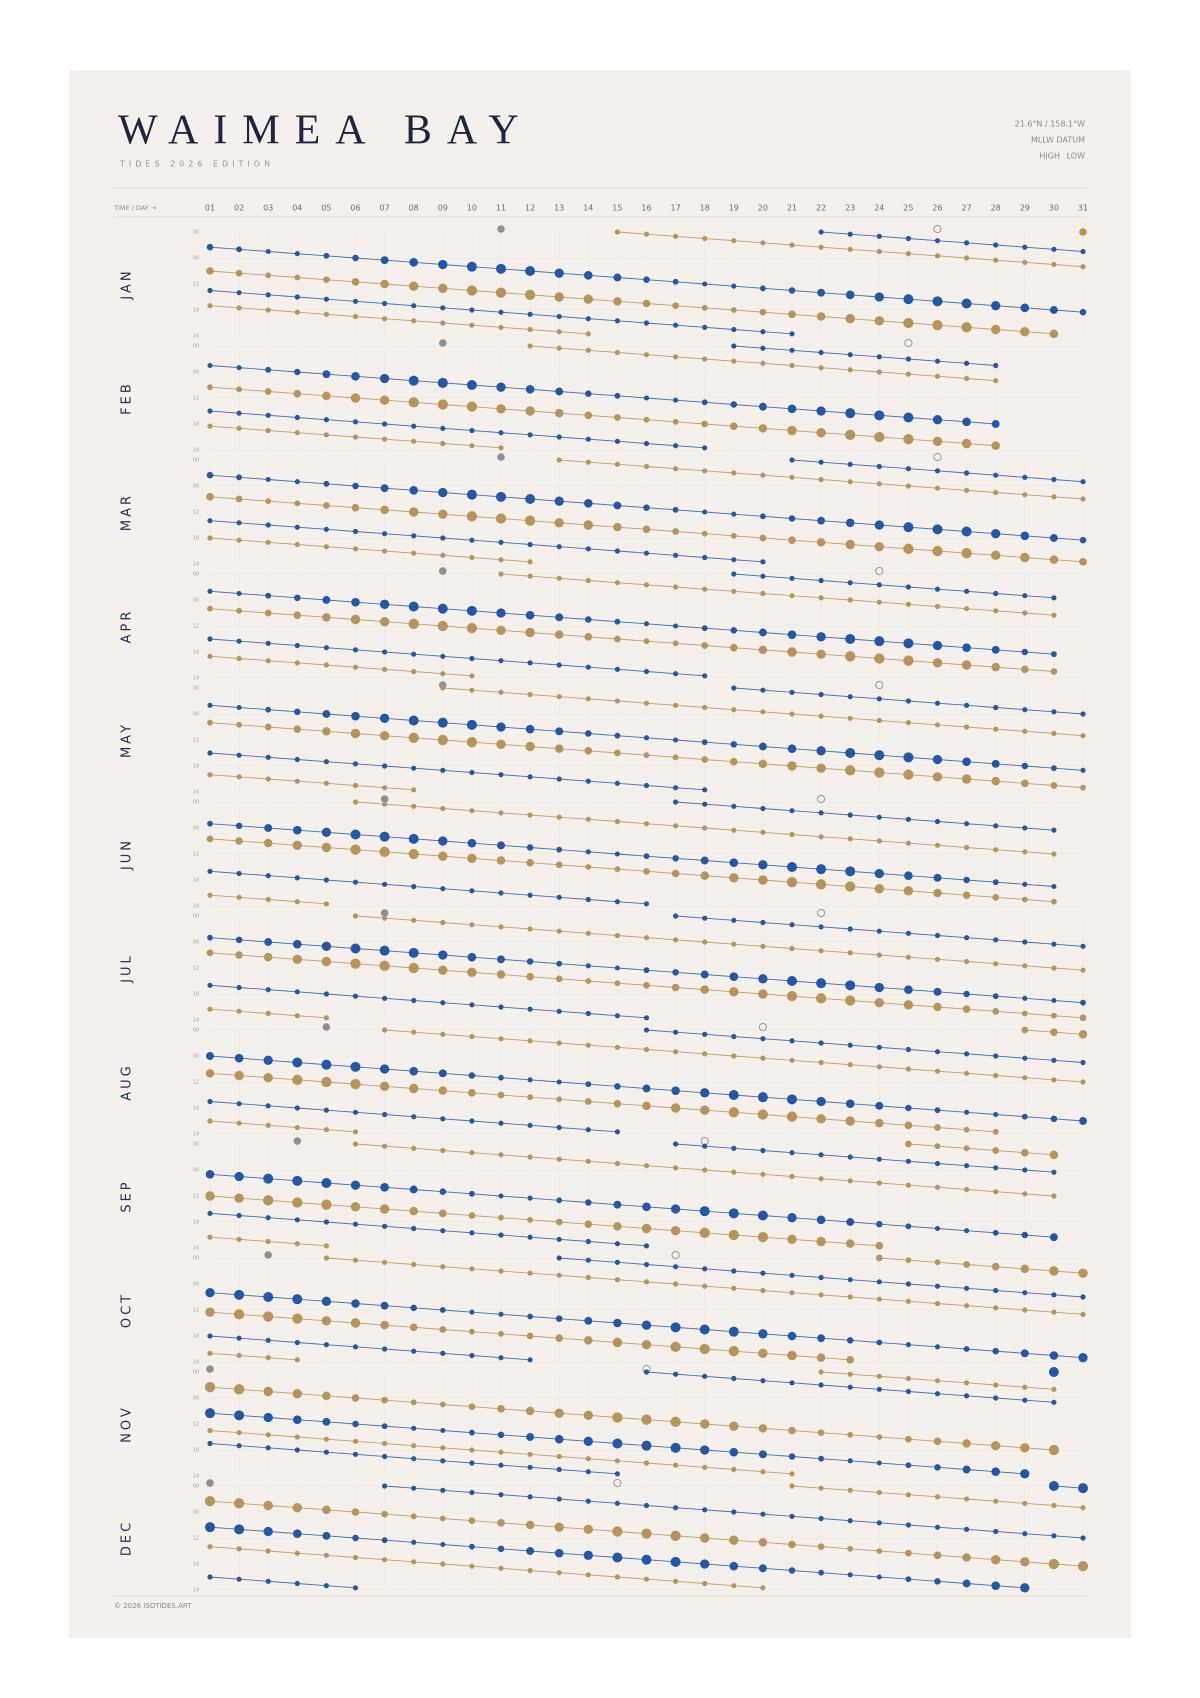  Describe the element at coordinates (559, 208) in the screenshot. I see `day-label: 13` at that location.